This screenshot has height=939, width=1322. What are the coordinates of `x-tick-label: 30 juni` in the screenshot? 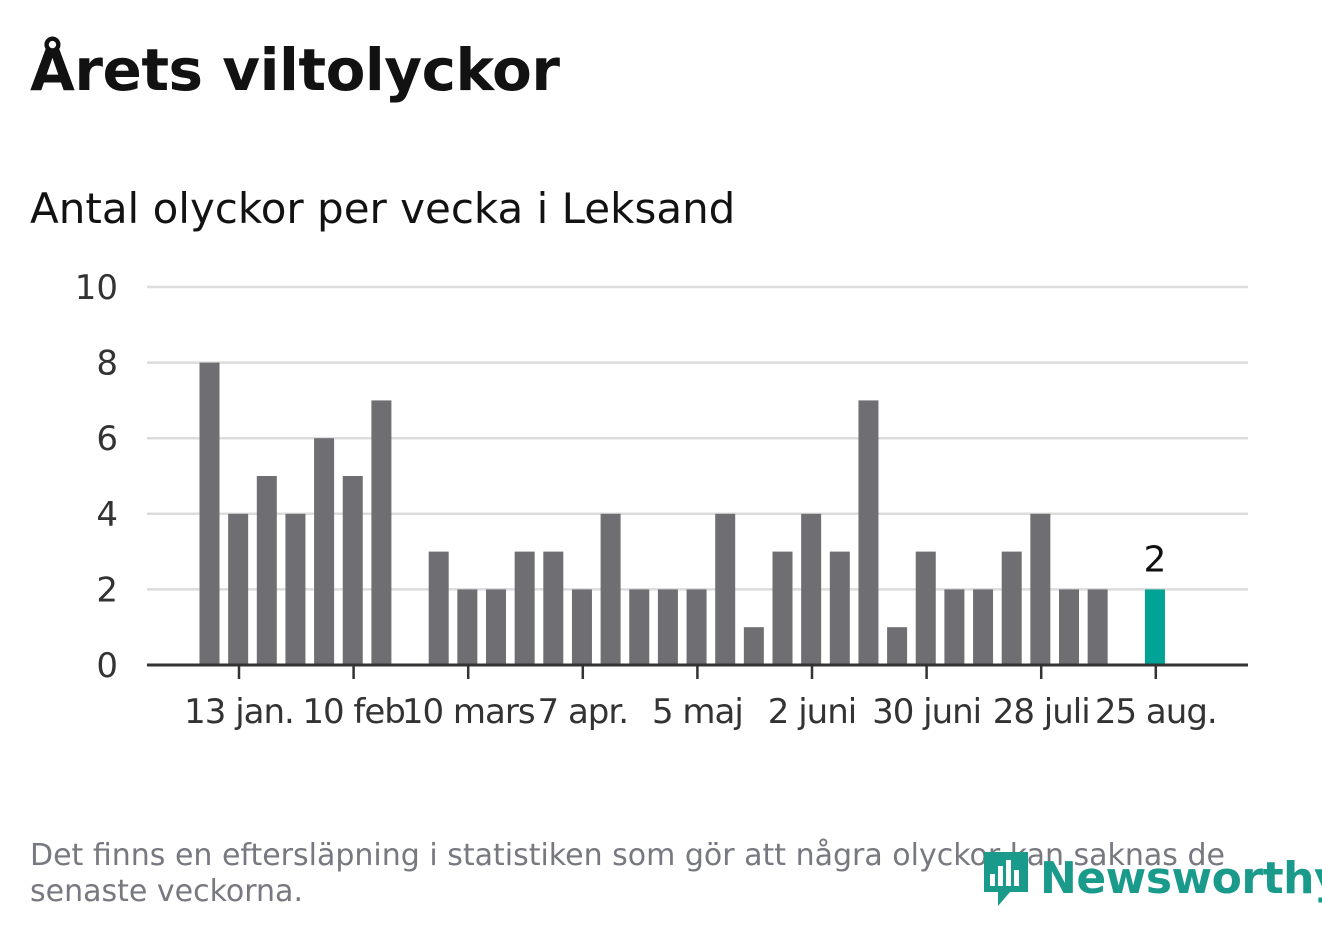 It's located at (926, 712).